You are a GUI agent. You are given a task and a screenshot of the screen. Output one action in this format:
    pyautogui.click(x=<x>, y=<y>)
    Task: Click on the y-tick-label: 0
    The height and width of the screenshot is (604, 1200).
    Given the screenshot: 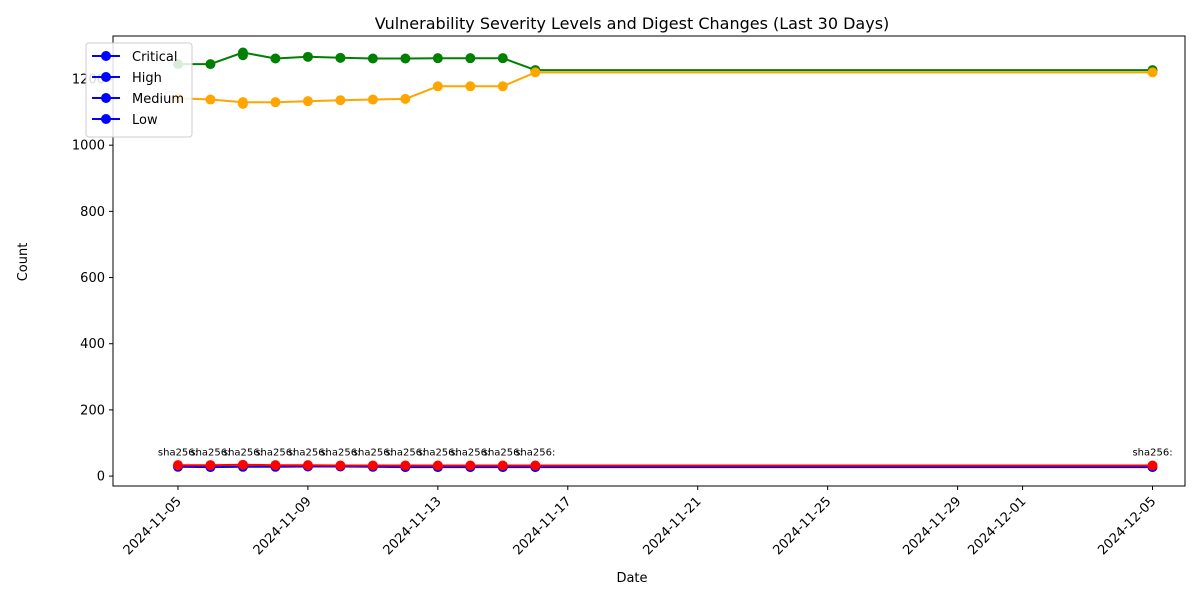 What is the action you would take?
    pyautogui.click(x=101, y=477)
    